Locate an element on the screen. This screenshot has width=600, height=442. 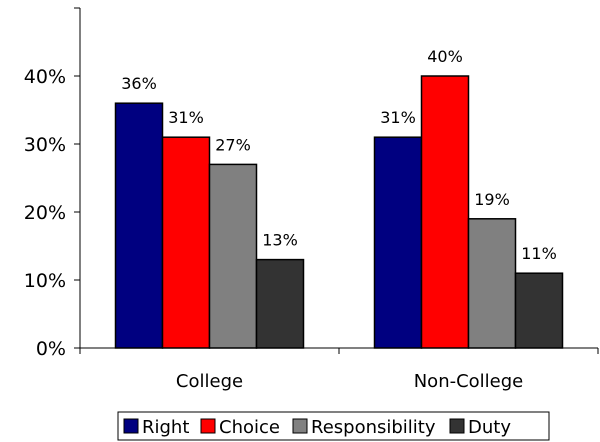
legend-label-duty: Duty is located at coordinates (489, 427).